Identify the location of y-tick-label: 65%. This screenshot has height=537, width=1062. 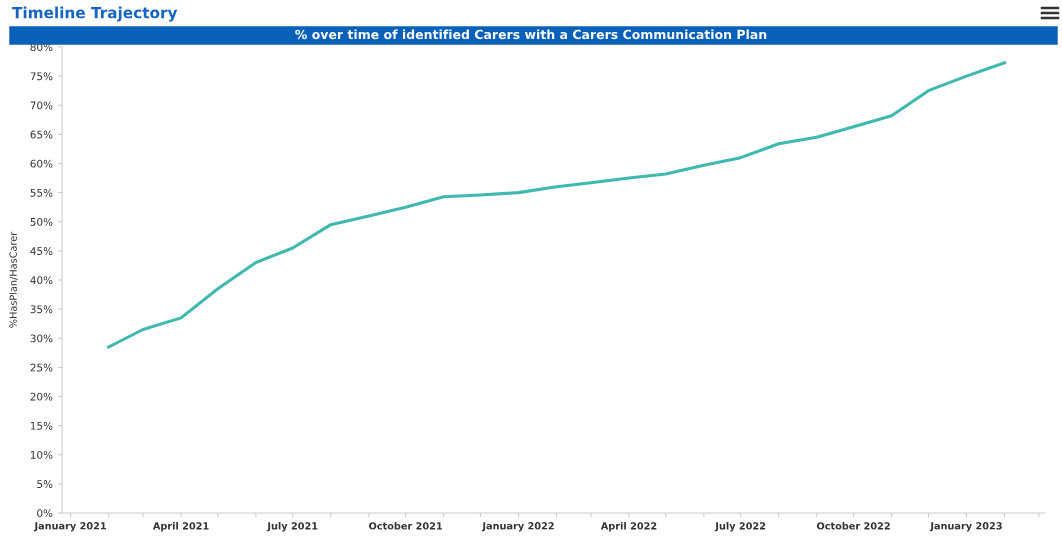
(41, 134).